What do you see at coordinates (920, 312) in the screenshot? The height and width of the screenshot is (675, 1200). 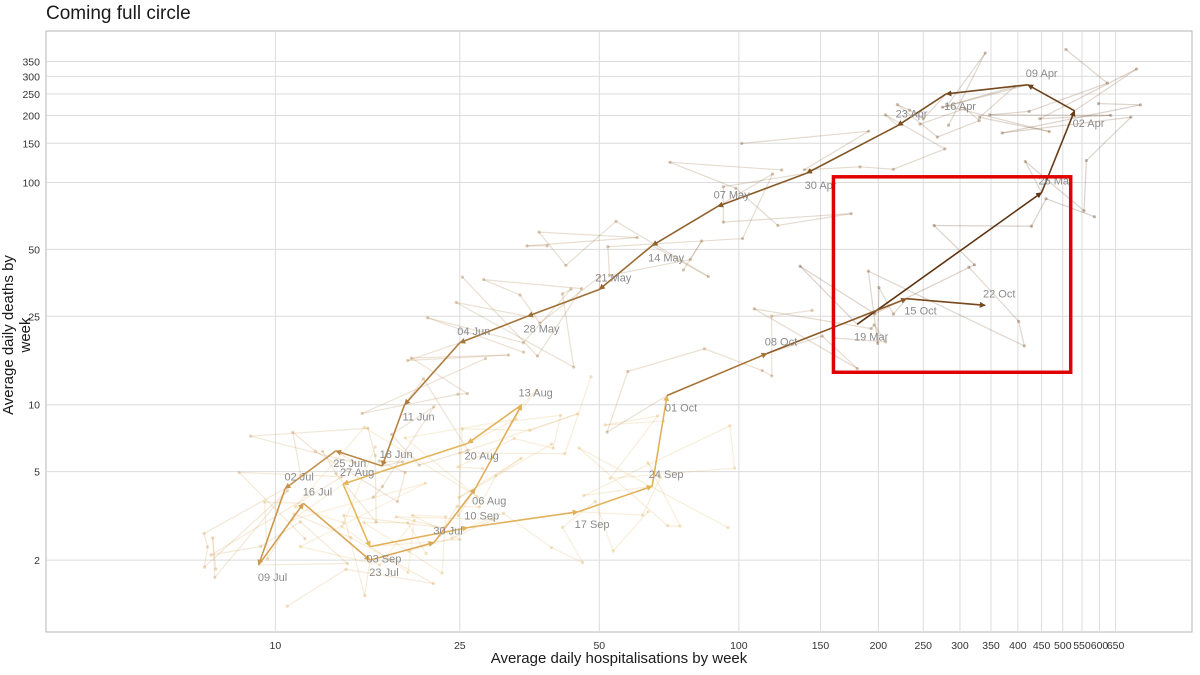 I see `week-label: 15 Oct` at bounding box center [920, 312].